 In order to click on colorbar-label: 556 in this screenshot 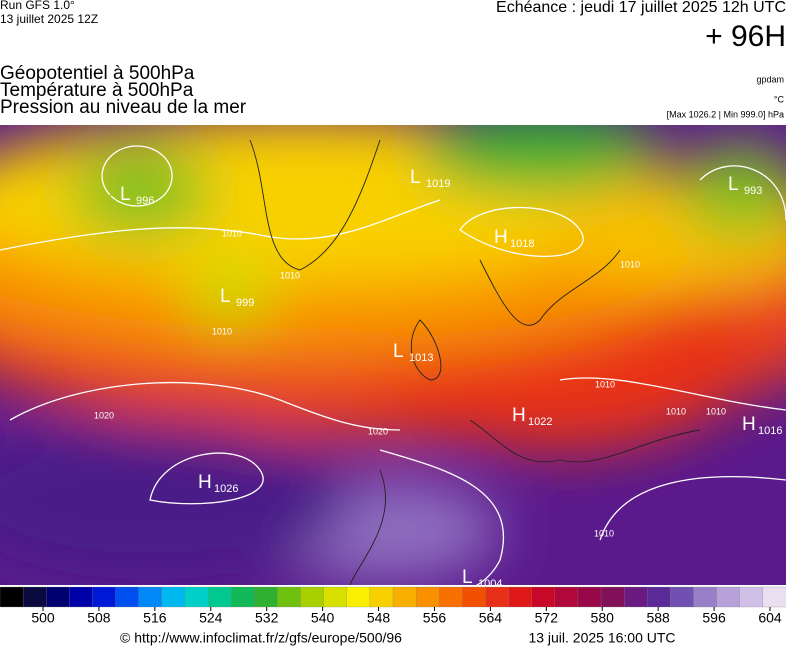, I will do `click(435, 618)`.